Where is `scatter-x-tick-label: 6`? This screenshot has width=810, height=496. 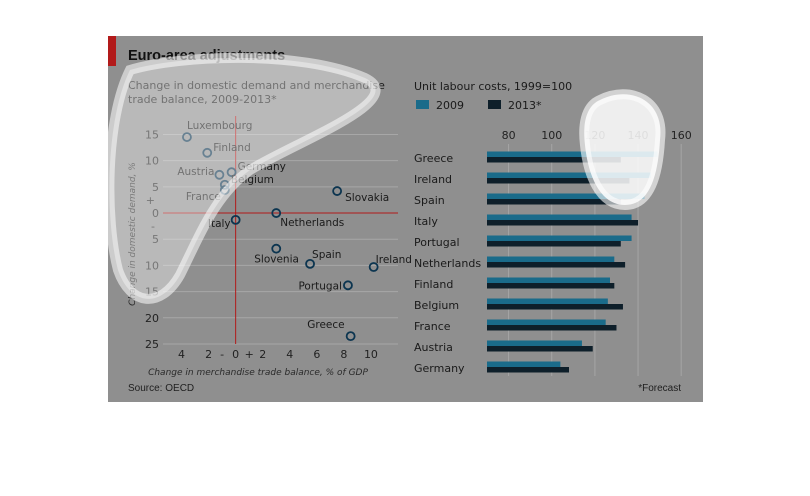
scatter-x-tick-label: 6 is located at coordinates (316, 354).